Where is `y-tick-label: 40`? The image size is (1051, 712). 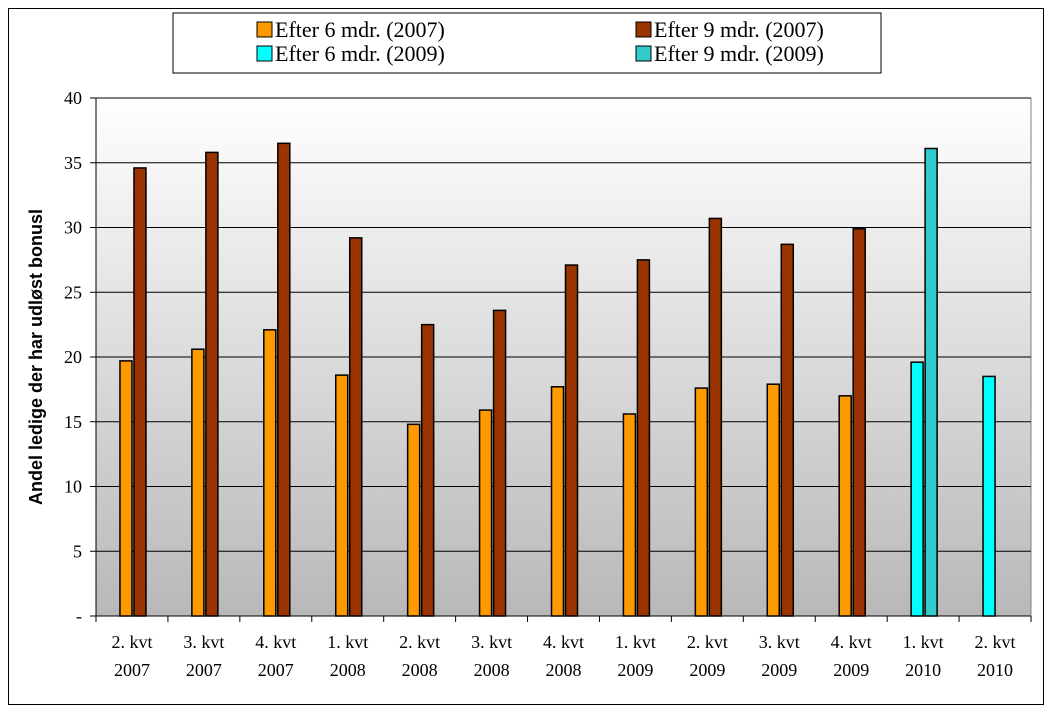
y-tick-label: 40 is located at coordinates (73, 98).